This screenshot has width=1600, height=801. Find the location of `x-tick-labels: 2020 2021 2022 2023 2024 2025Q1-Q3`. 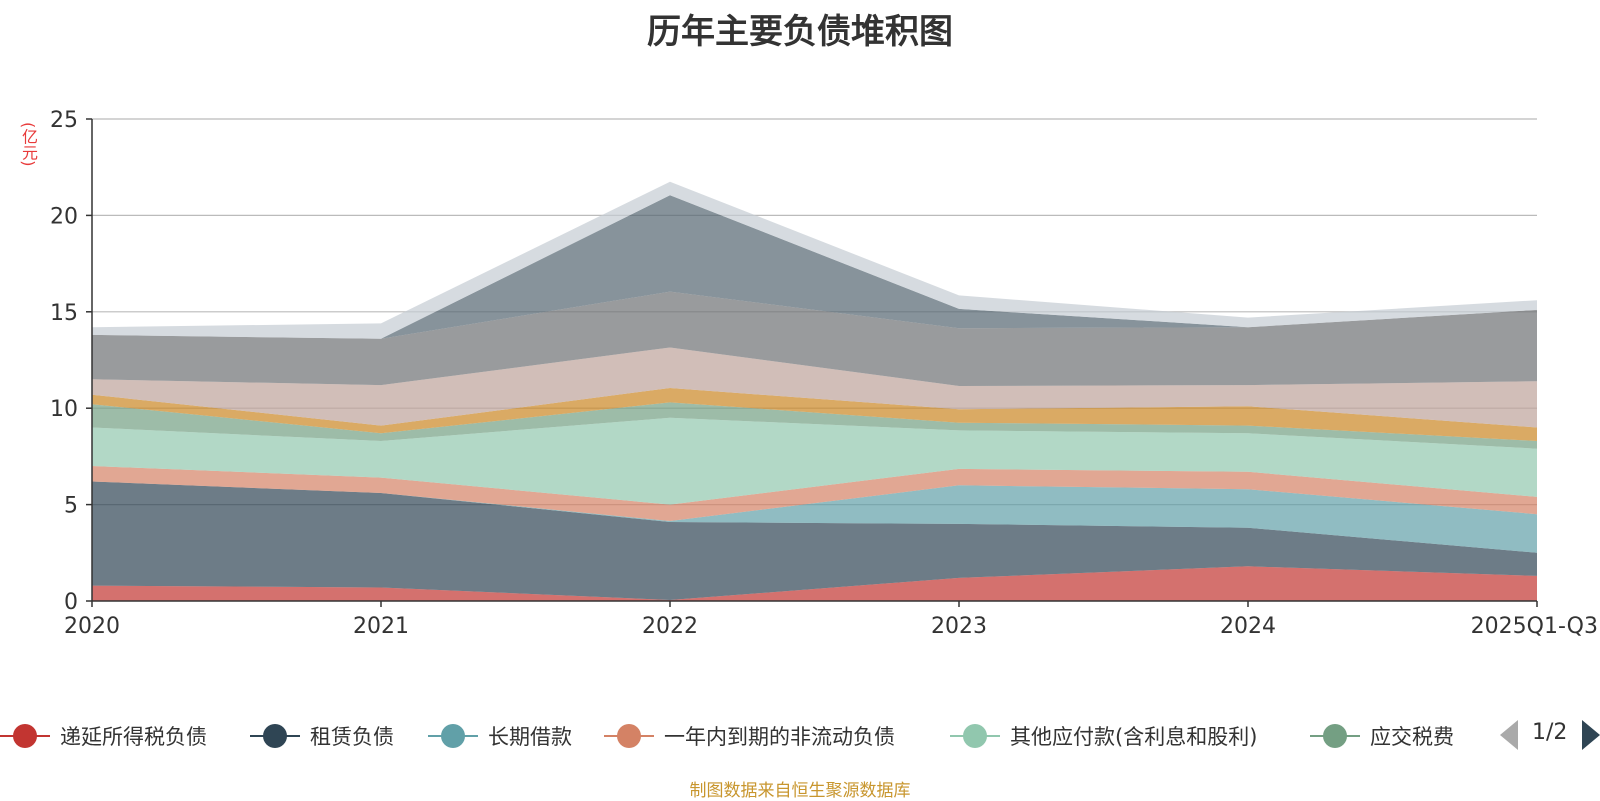

x-tick-labels: 2020 2021 2022 2023 2024 2025Q1-Q3 is located at coordinates (831, 620).